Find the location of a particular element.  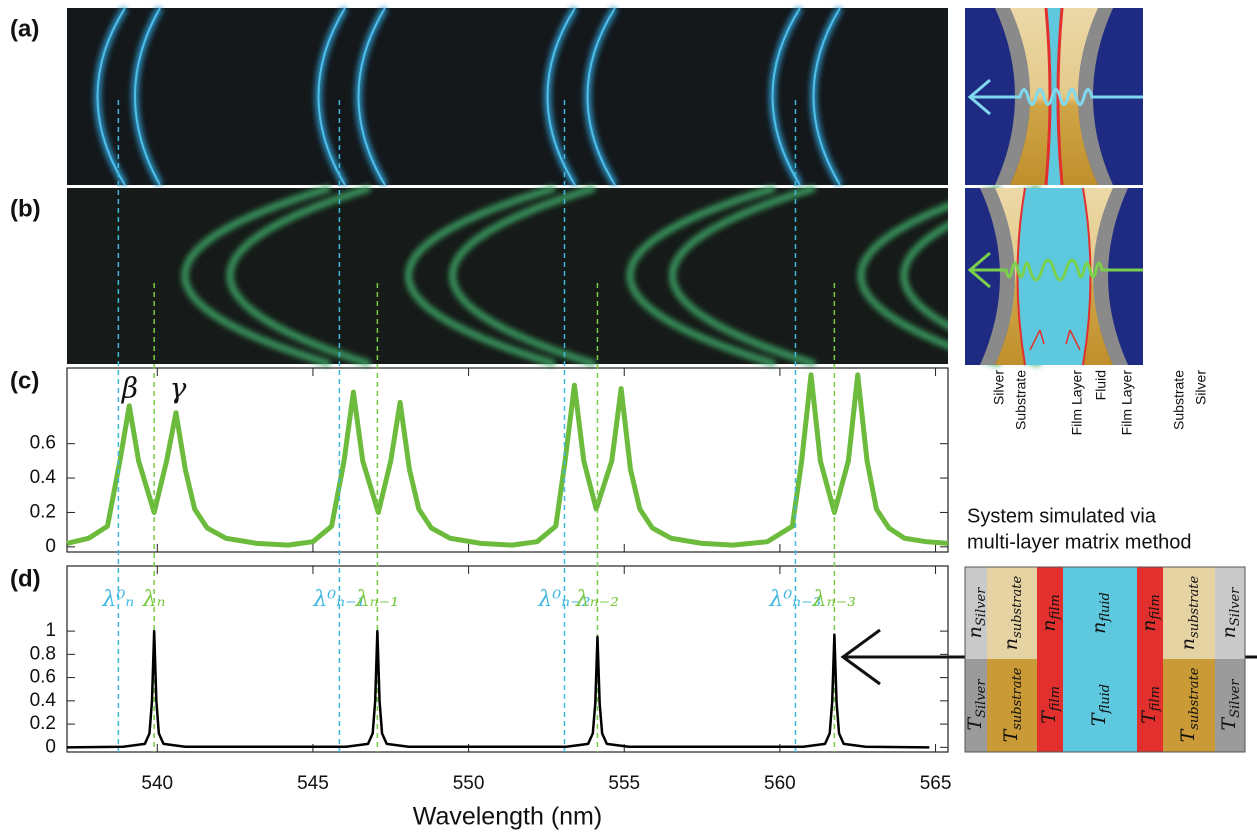

y-tick-label: 0.8 is located at coordinates (43, 653).